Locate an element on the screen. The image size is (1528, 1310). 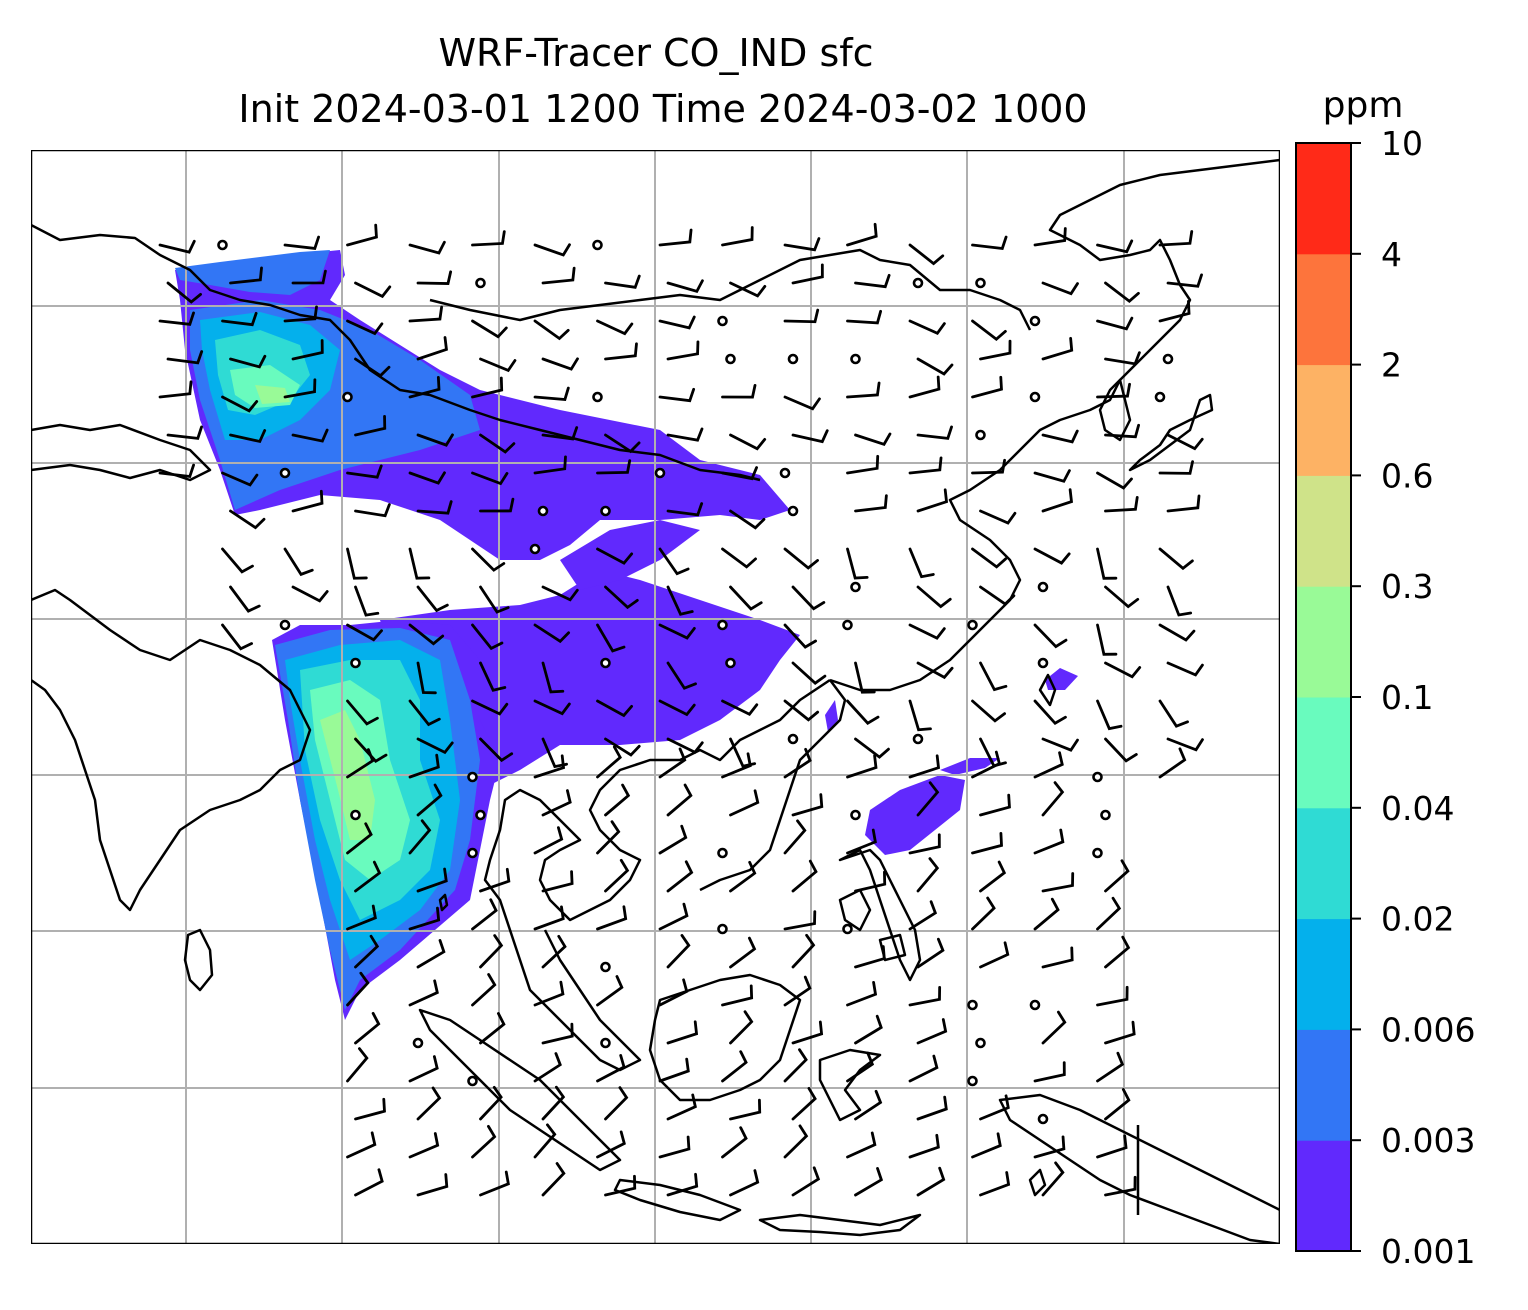
colorbar-tick-label: 0.04 is located at coordinates (1417, 808).